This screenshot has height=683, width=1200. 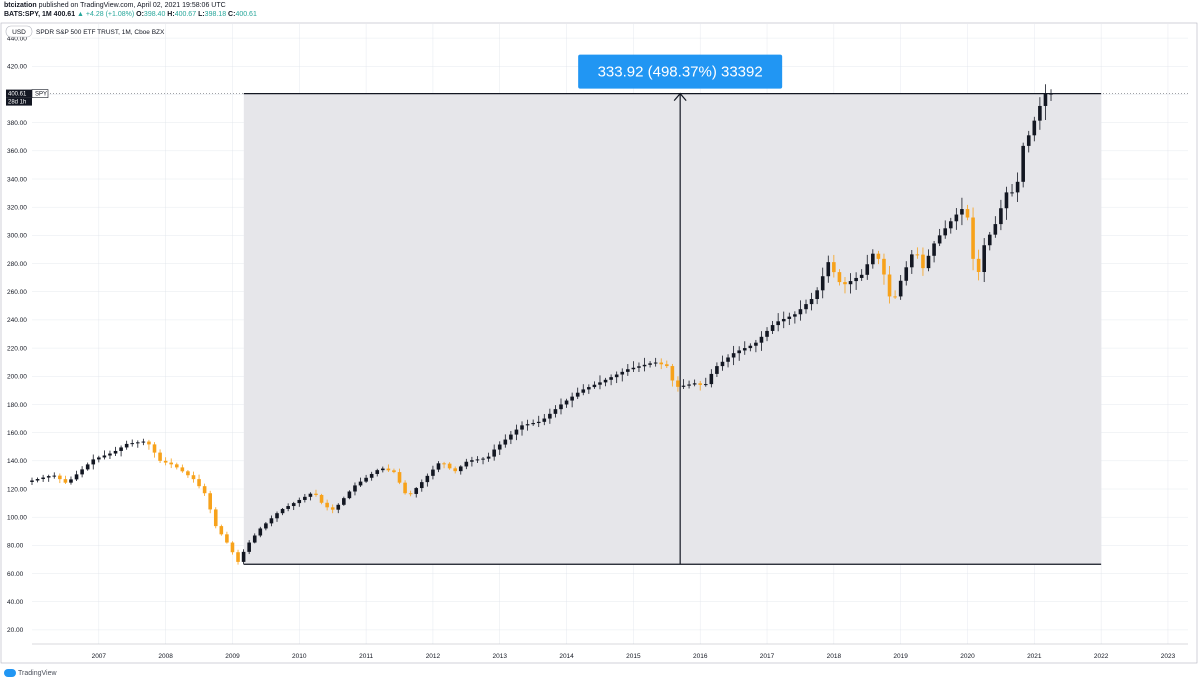 What do you see at coordinates (215, 14) in the screenshot?
I see `low-value: 398.18` at bounding box center [215, 14].